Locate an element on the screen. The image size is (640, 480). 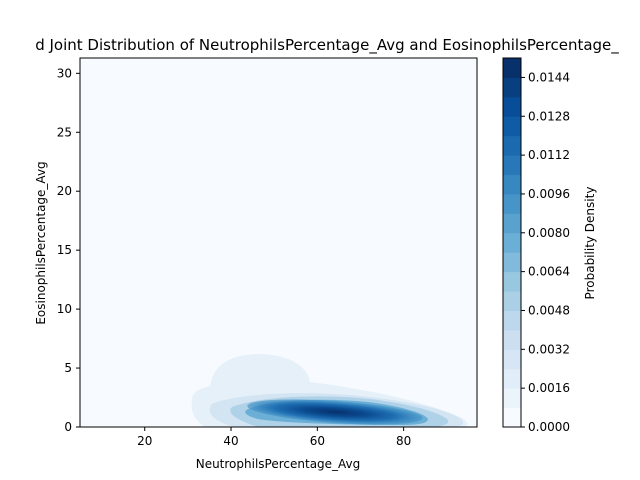
x-axis-label: NeutrophilsPercentage_Avg is located at coordinates (278, 464).